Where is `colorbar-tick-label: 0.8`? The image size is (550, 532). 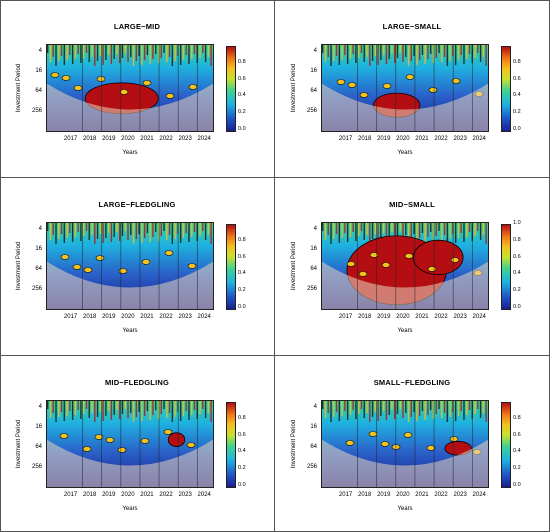
colorbar-tick-label: 0.8 is located at coordinates (242, 417).